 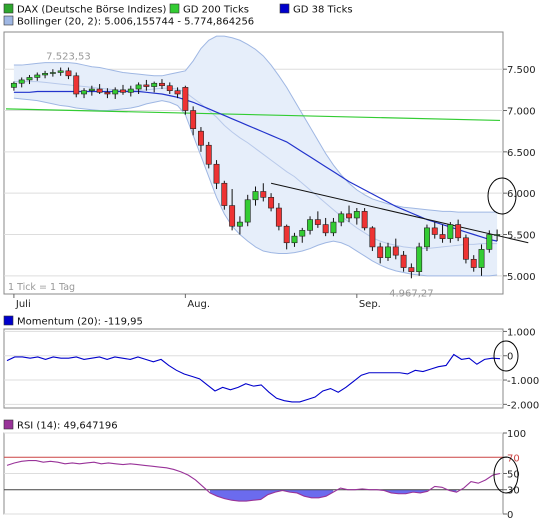 What do you see at coordinates (510, 357) in the screenshot?
I see `momentum-ytick-label: 0` at bounding box center [510, 357].